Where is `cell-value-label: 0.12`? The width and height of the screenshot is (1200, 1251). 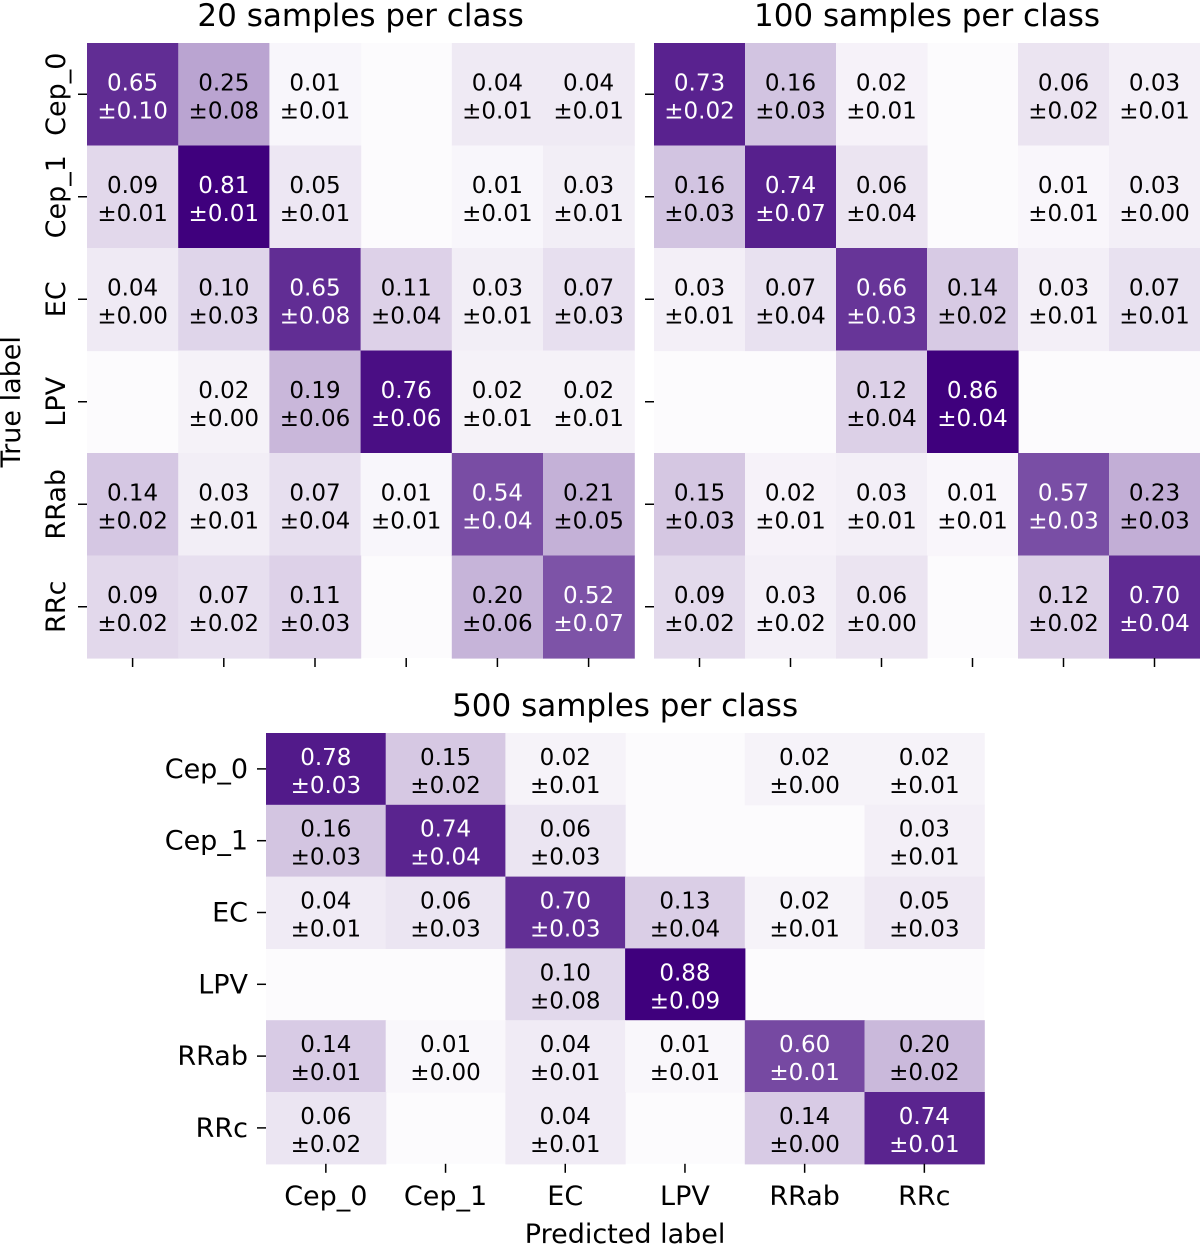 cell-value-label: 0.12 is located at coordinates (1063, 596).